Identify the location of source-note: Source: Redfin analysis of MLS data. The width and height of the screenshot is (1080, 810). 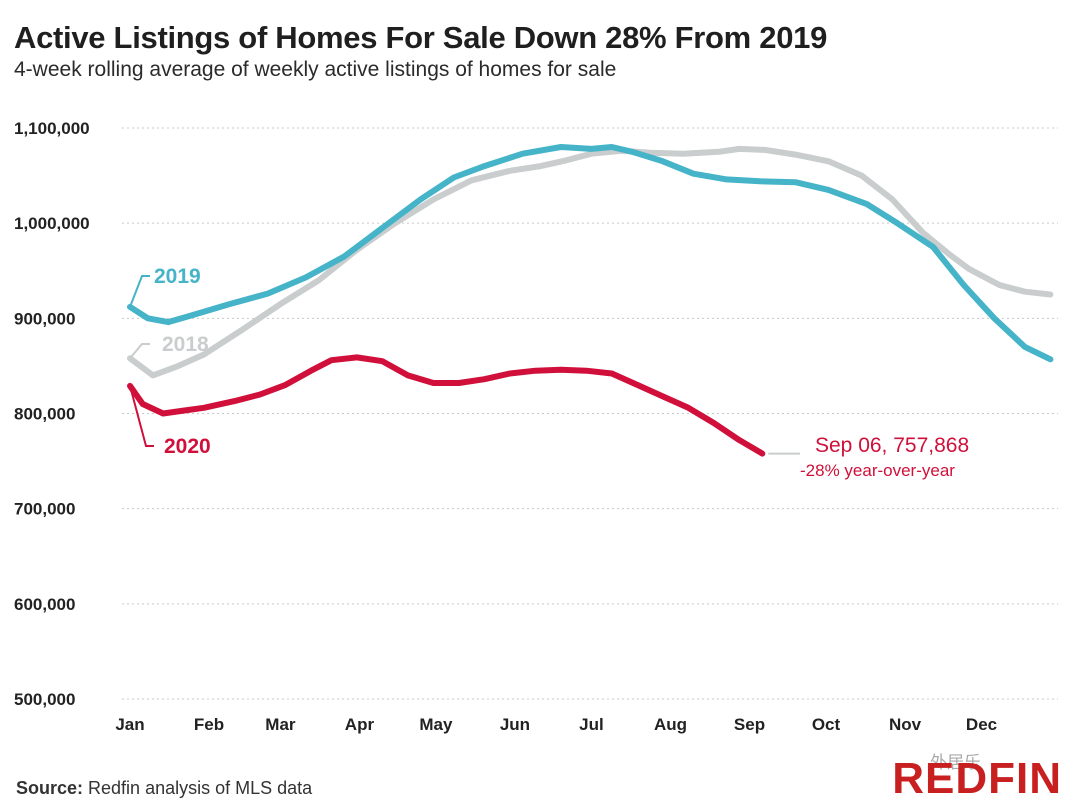
(164, 788).